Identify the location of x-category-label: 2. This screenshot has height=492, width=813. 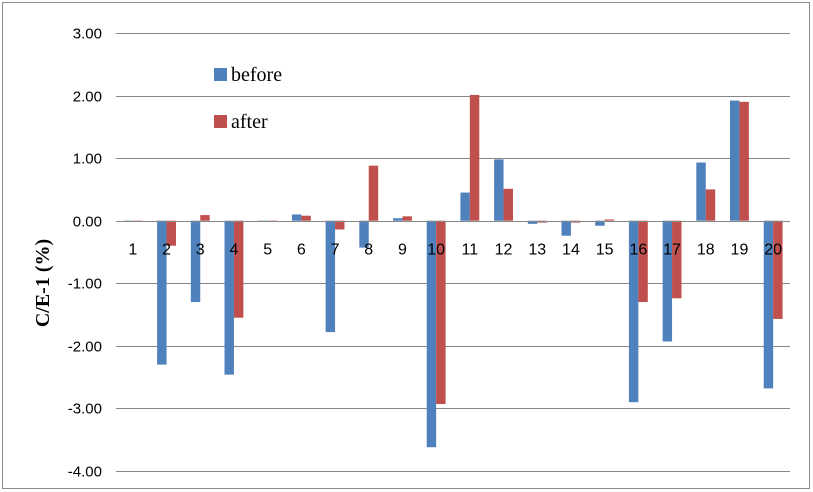
(166, 250).